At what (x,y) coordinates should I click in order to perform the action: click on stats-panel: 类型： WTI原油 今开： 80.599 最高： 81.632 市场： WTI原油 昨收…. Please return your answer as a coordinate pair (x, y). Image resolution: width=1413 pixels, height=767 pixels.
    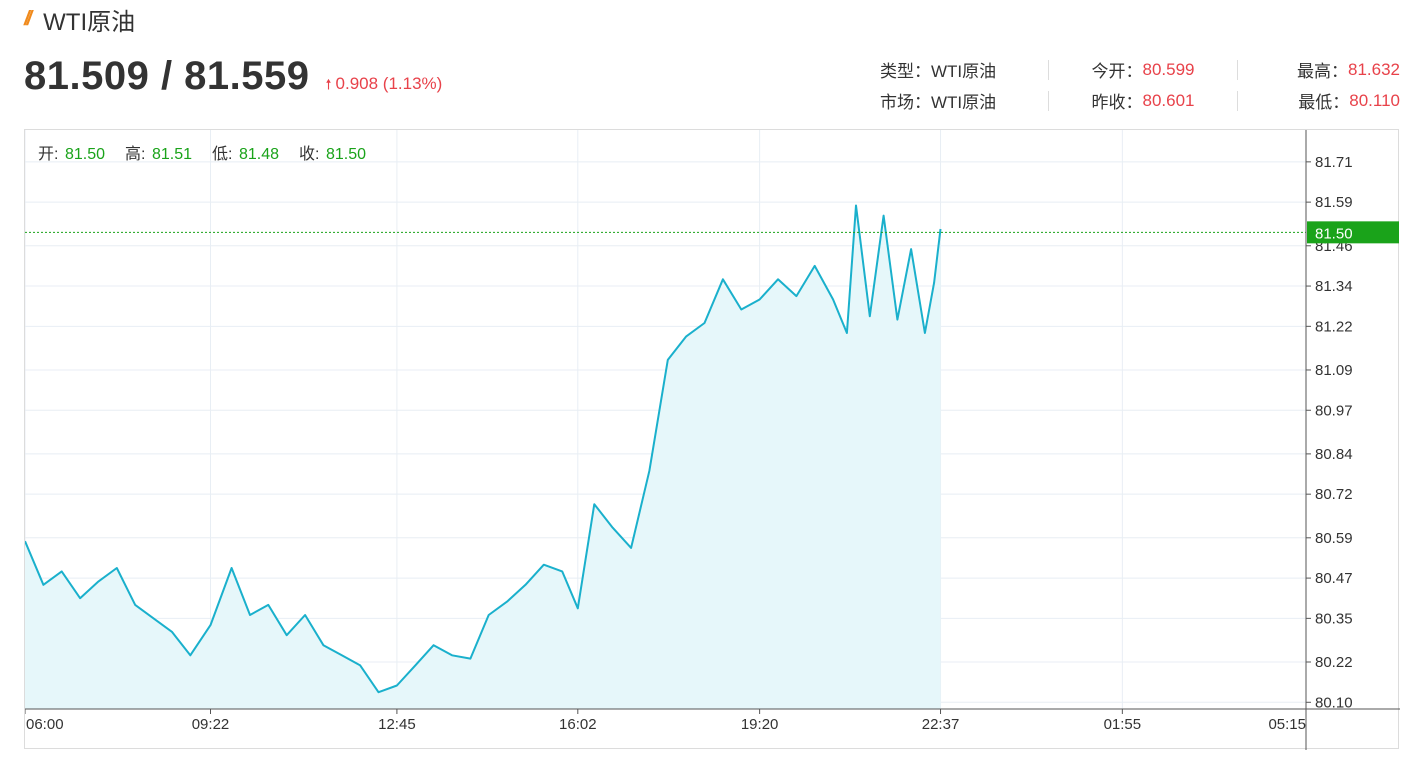
    Looking at the image, I should click on (1140, 85).